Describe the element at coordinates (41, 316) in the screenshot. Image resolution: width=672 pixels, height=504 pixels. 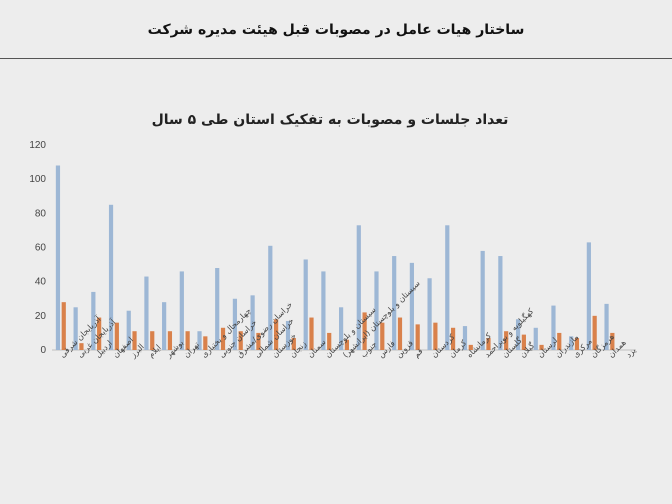
I see `y-tick-label: 20` at that location.